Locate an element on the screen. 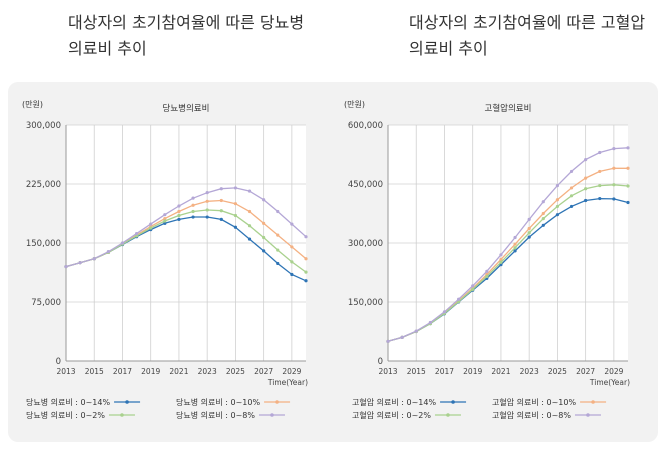 The width and height of the screenshot is (664, 456). hypertension-ytick-label-2: 300,000 is located at coordinates (365, 244).